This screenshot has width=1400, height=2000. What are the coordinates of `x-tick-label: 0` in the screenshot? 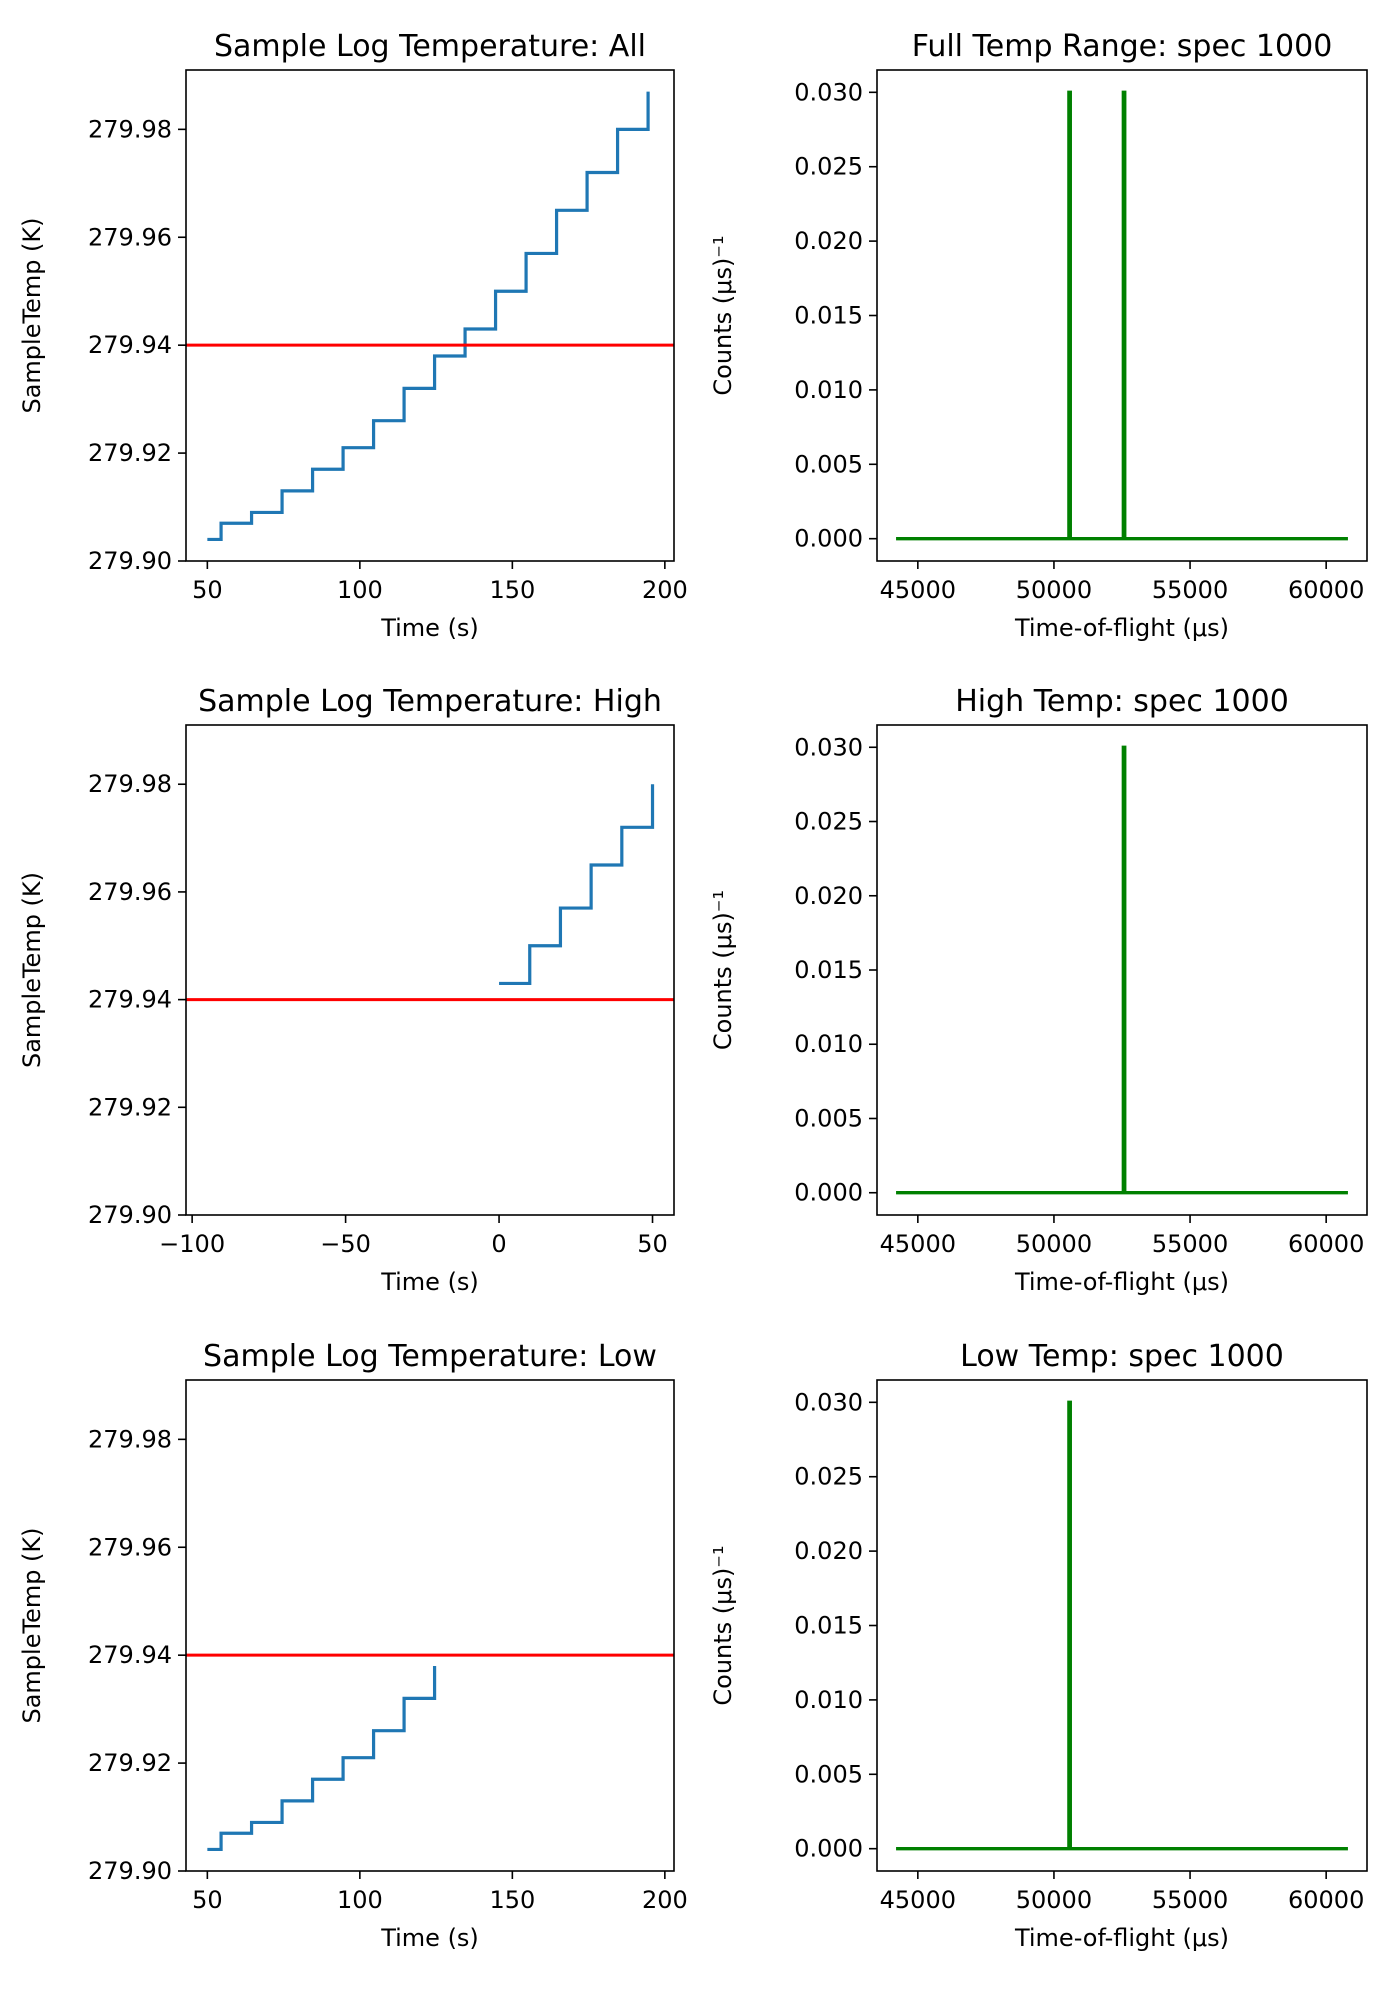 It's located at (498, 1244).